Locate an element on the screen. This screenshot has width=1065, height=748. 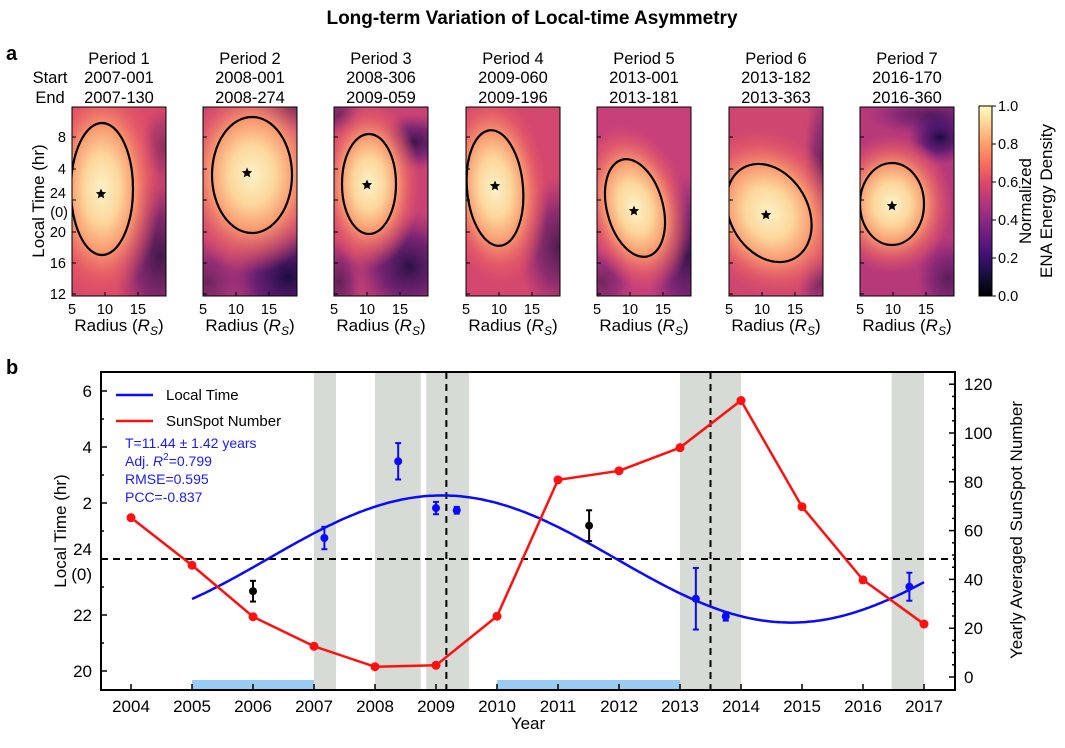
period-start-date: 2007-001 is located at coordinates (119, 78).